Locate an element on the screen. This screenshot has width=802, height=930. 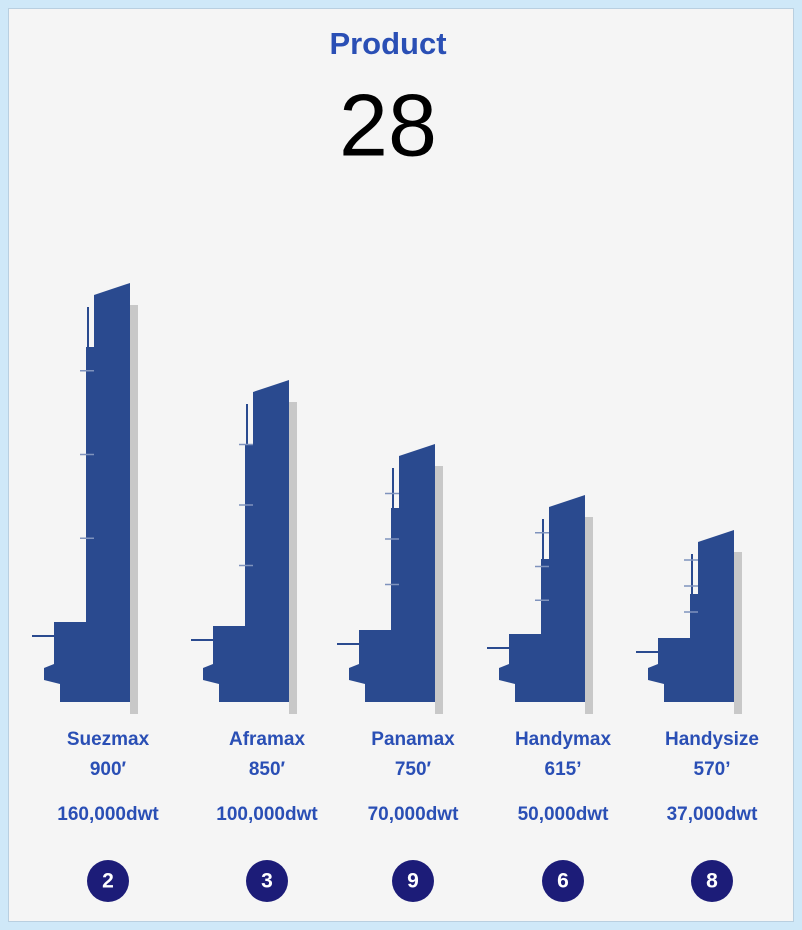
ship-count: 3 is located at coordinates (267, 881).